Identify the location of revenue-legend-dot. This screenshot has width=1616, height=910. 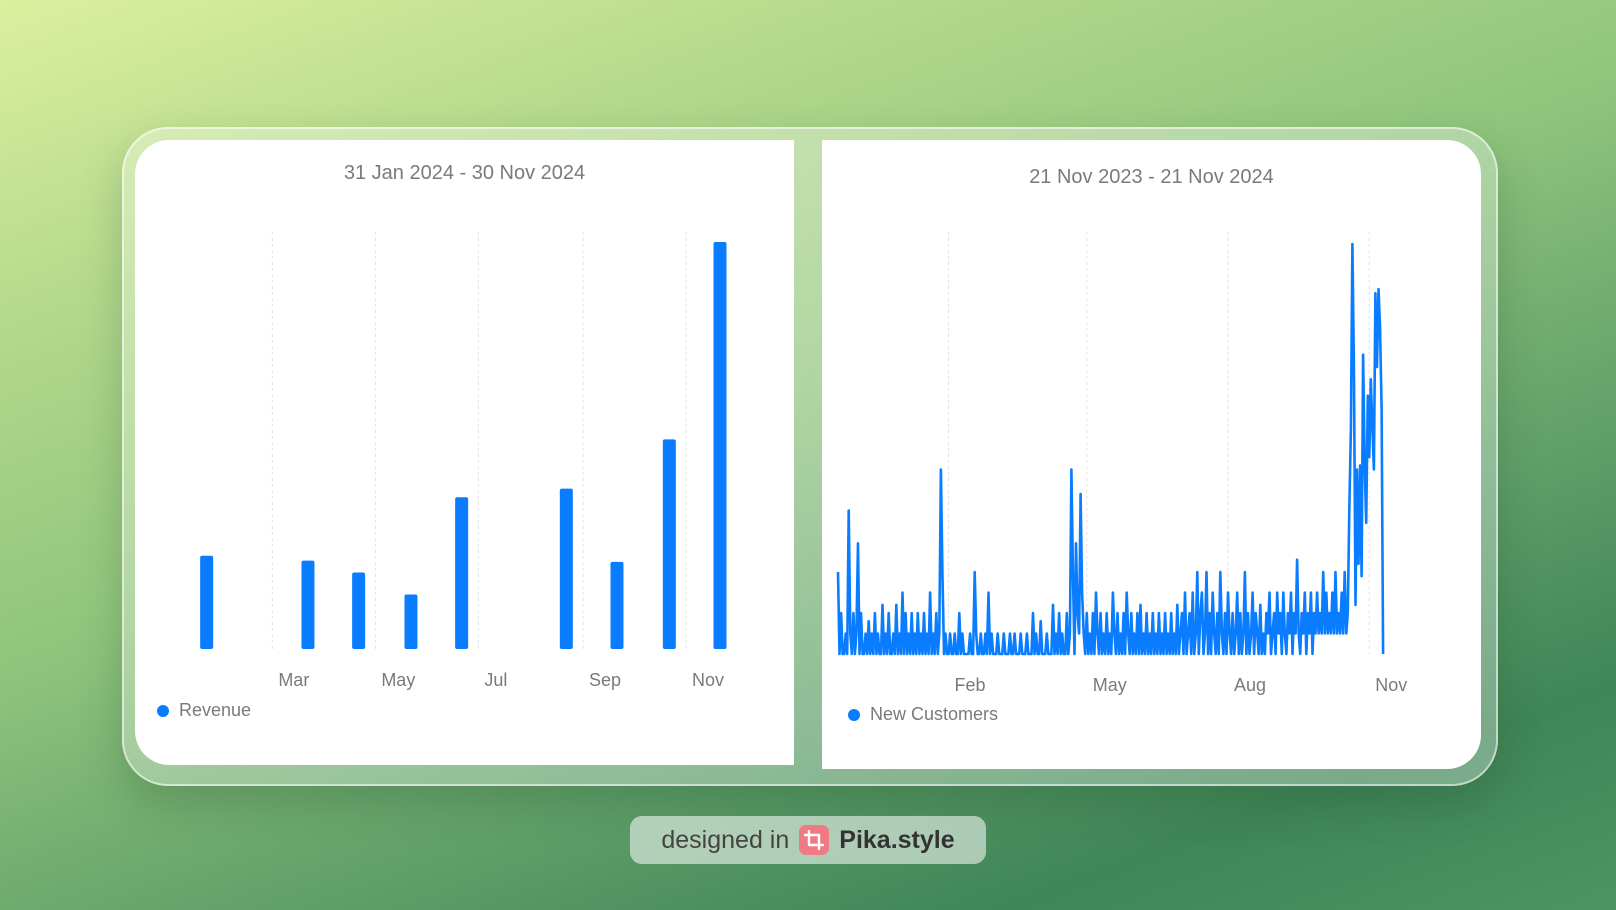
(163, 710).